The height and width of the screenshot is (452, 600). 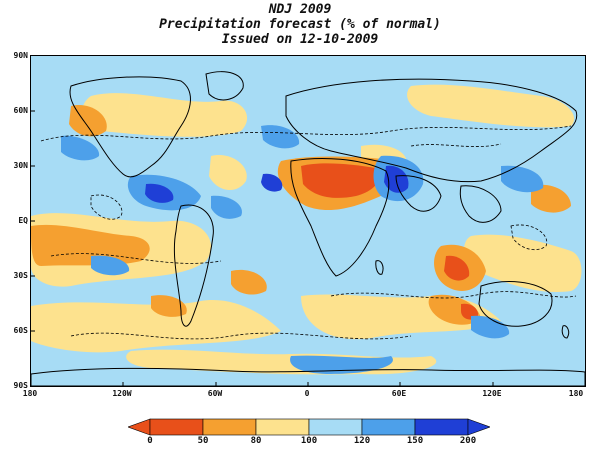 What do you see at coordinates (307, 393) in the screenshot?
I see `lon-label-0: 0` at bounding box center [307, 393].